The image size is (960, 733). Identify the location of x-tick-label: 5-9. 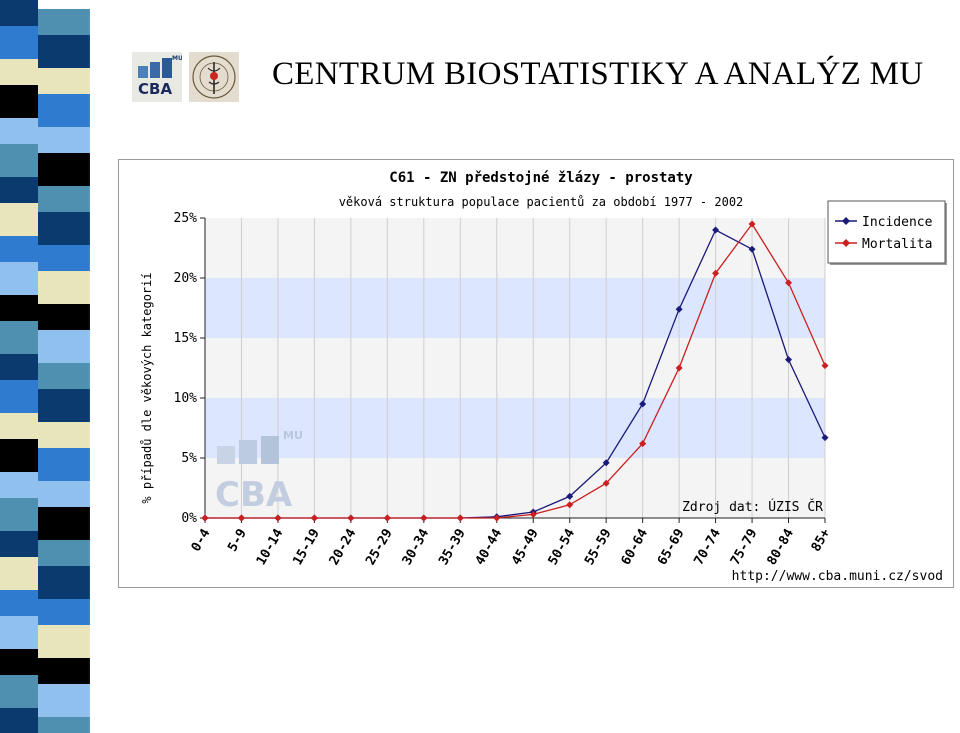
(237, 541).